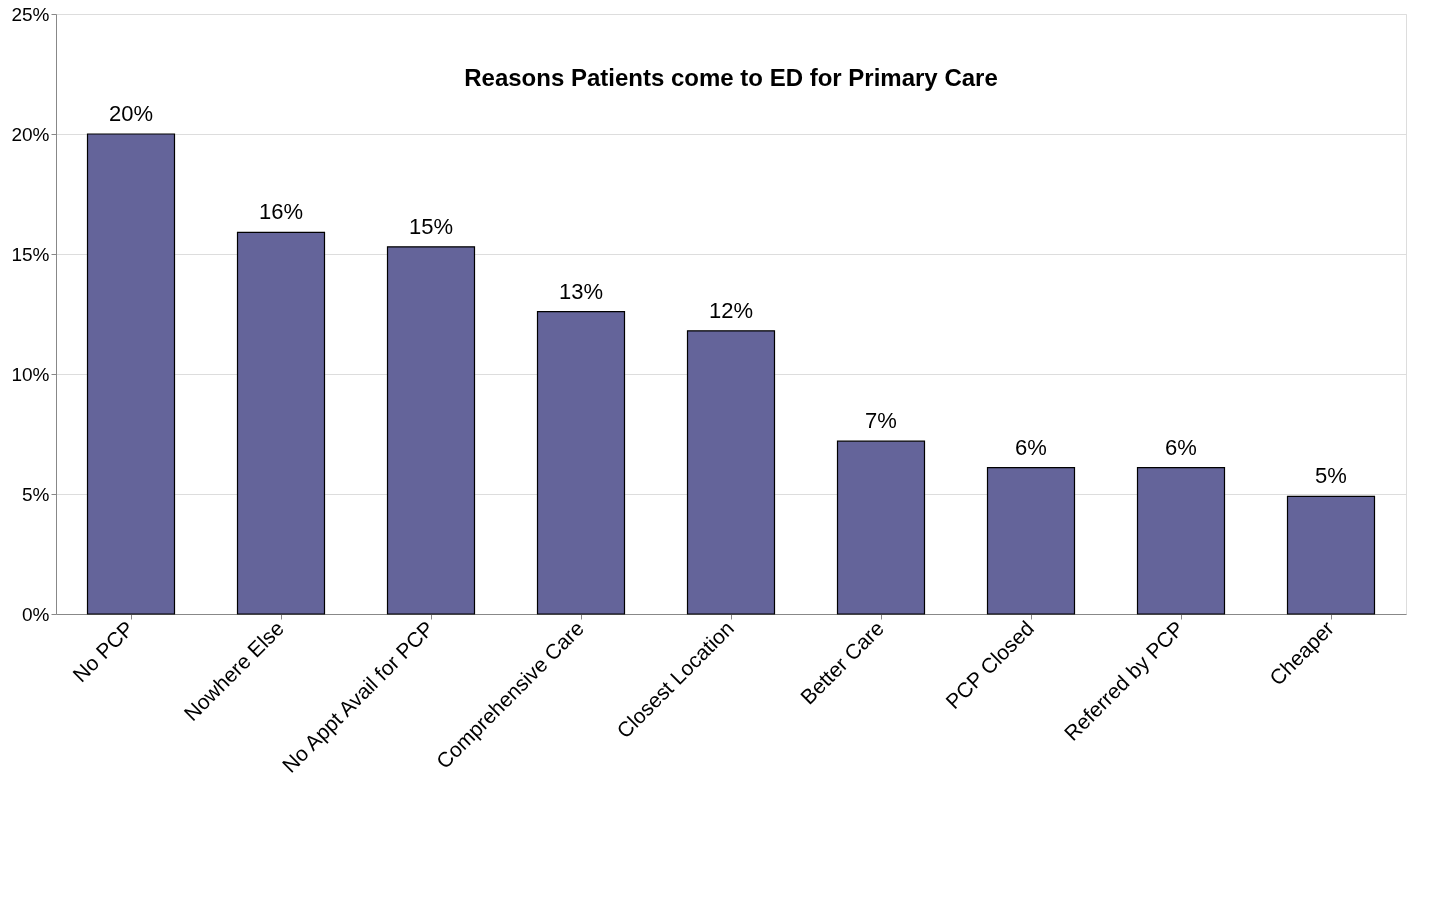 This screenshot has height=907, width=1449. What do you see at coordinates (30, 134) in the screenshot?
I see `y-tick-label: 20%` at bounding box center [30, 134].